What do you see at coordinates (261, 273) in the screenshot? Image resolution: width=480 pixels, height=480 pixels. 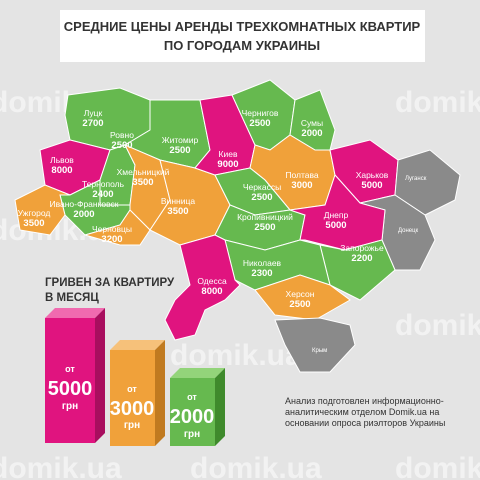 I see `city-price: 2300` at bounding box center [261, 273].